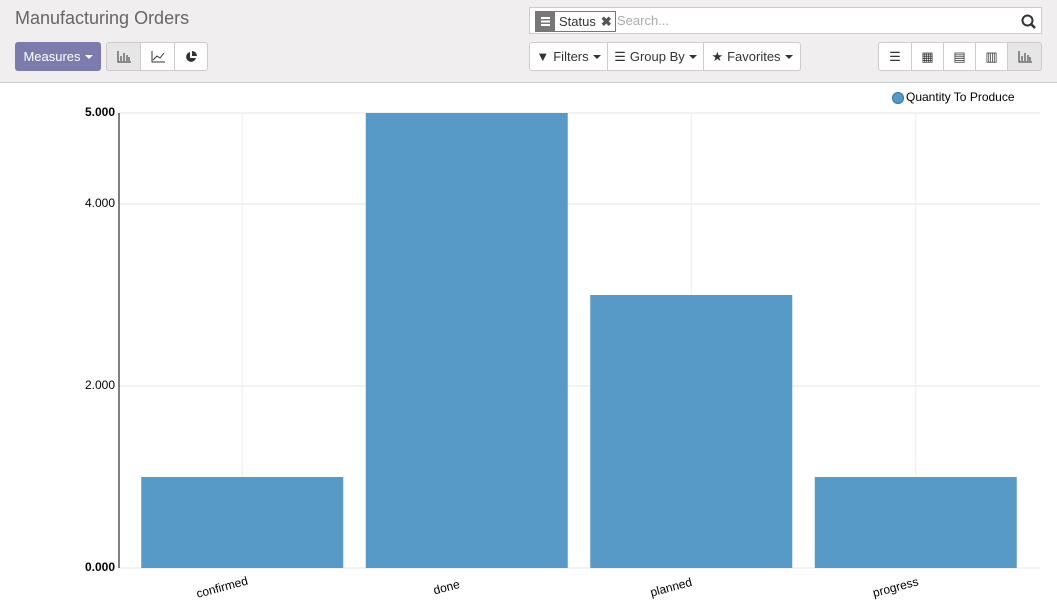 The width and height of the screenshot is (1057, 611). Describe the element at coordinates (571, 56) in the screenshot. I see `filters-label: Filters` at that location.